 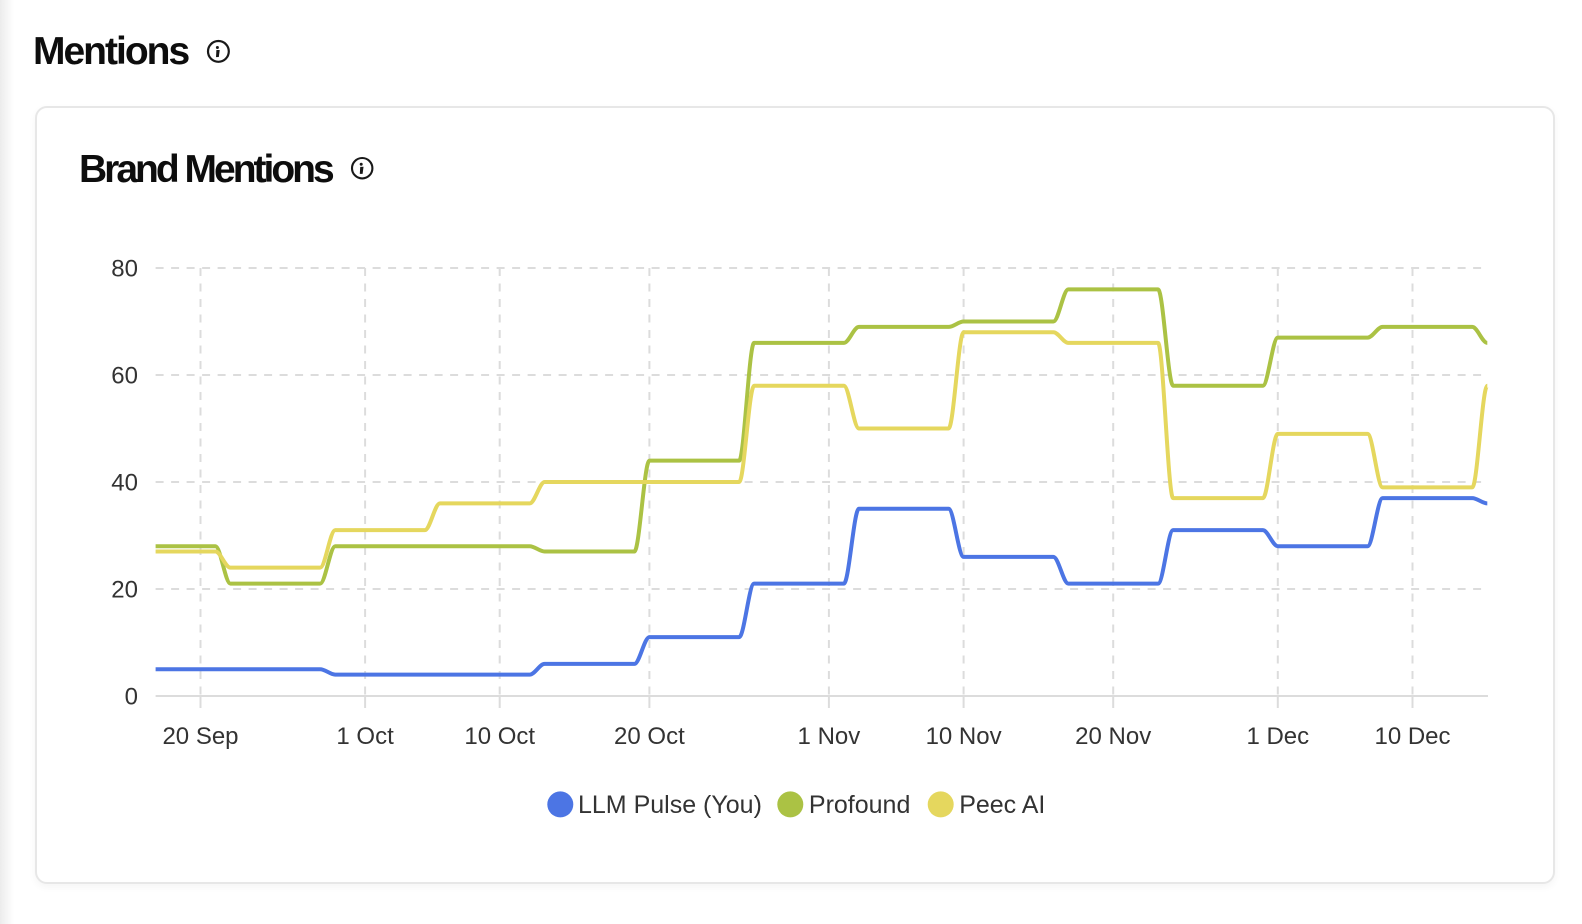 I want to click on svg-text: 10 Dec, so click(x=1412, y=736).